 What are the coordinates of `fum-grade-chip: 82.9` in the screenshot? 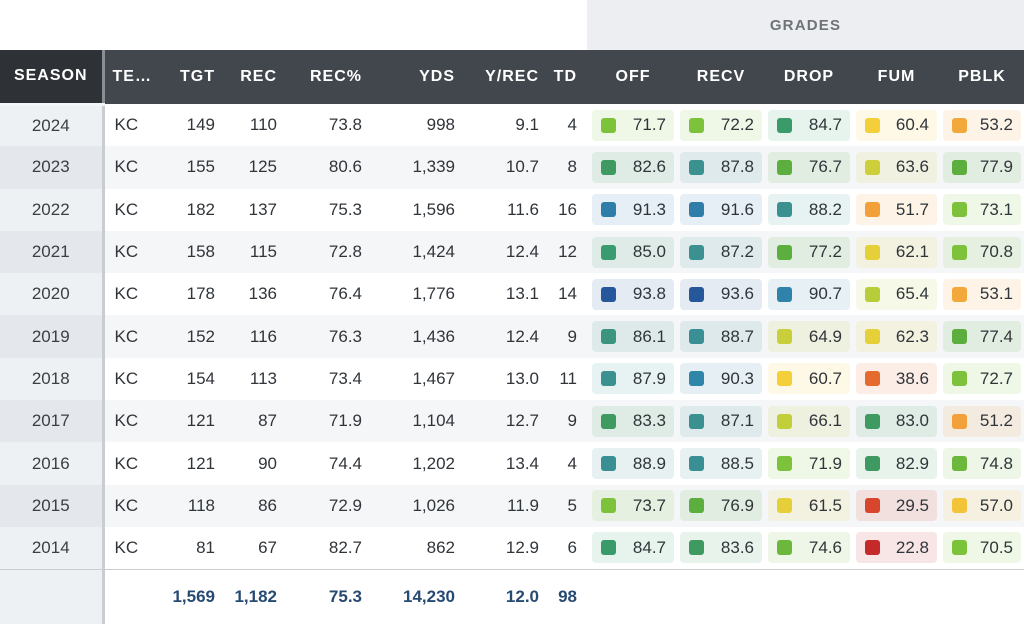 It's located at (896, 464).